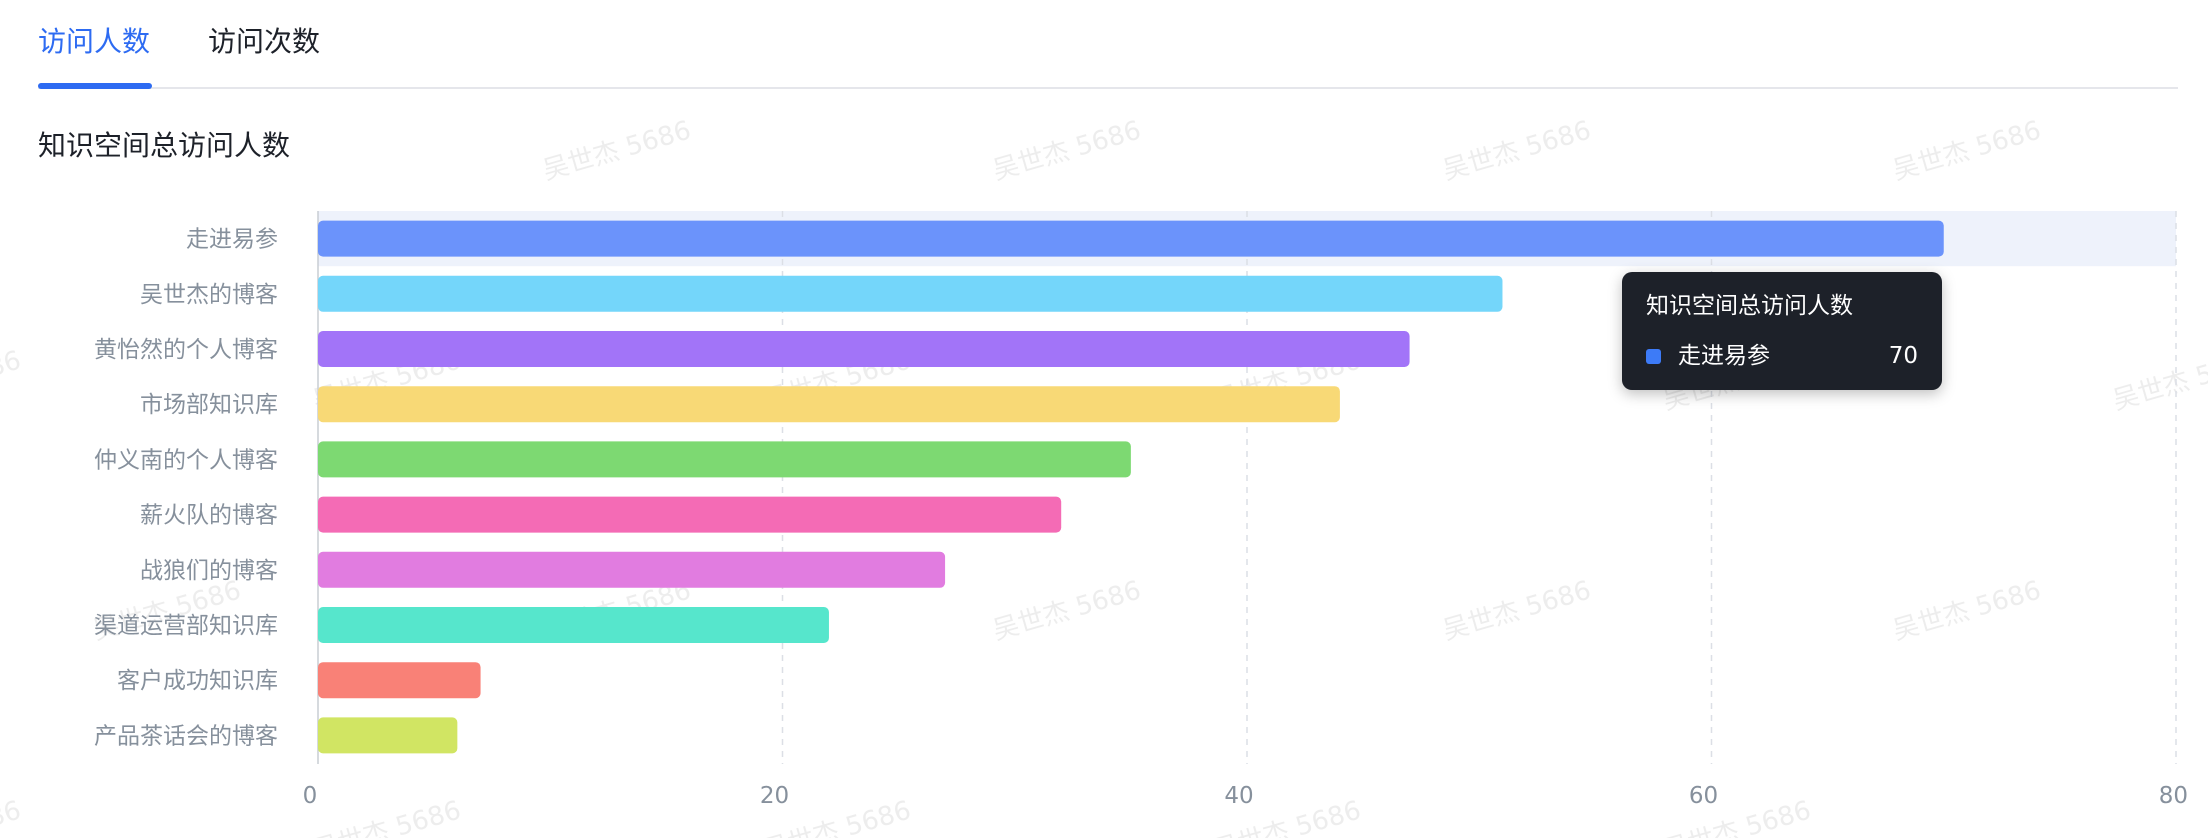 The width and height of the screenshot is (2208, 838). Describe the element at coordinates (95, 86) in the screenshot. I see `active-tab-indicator` at that location.